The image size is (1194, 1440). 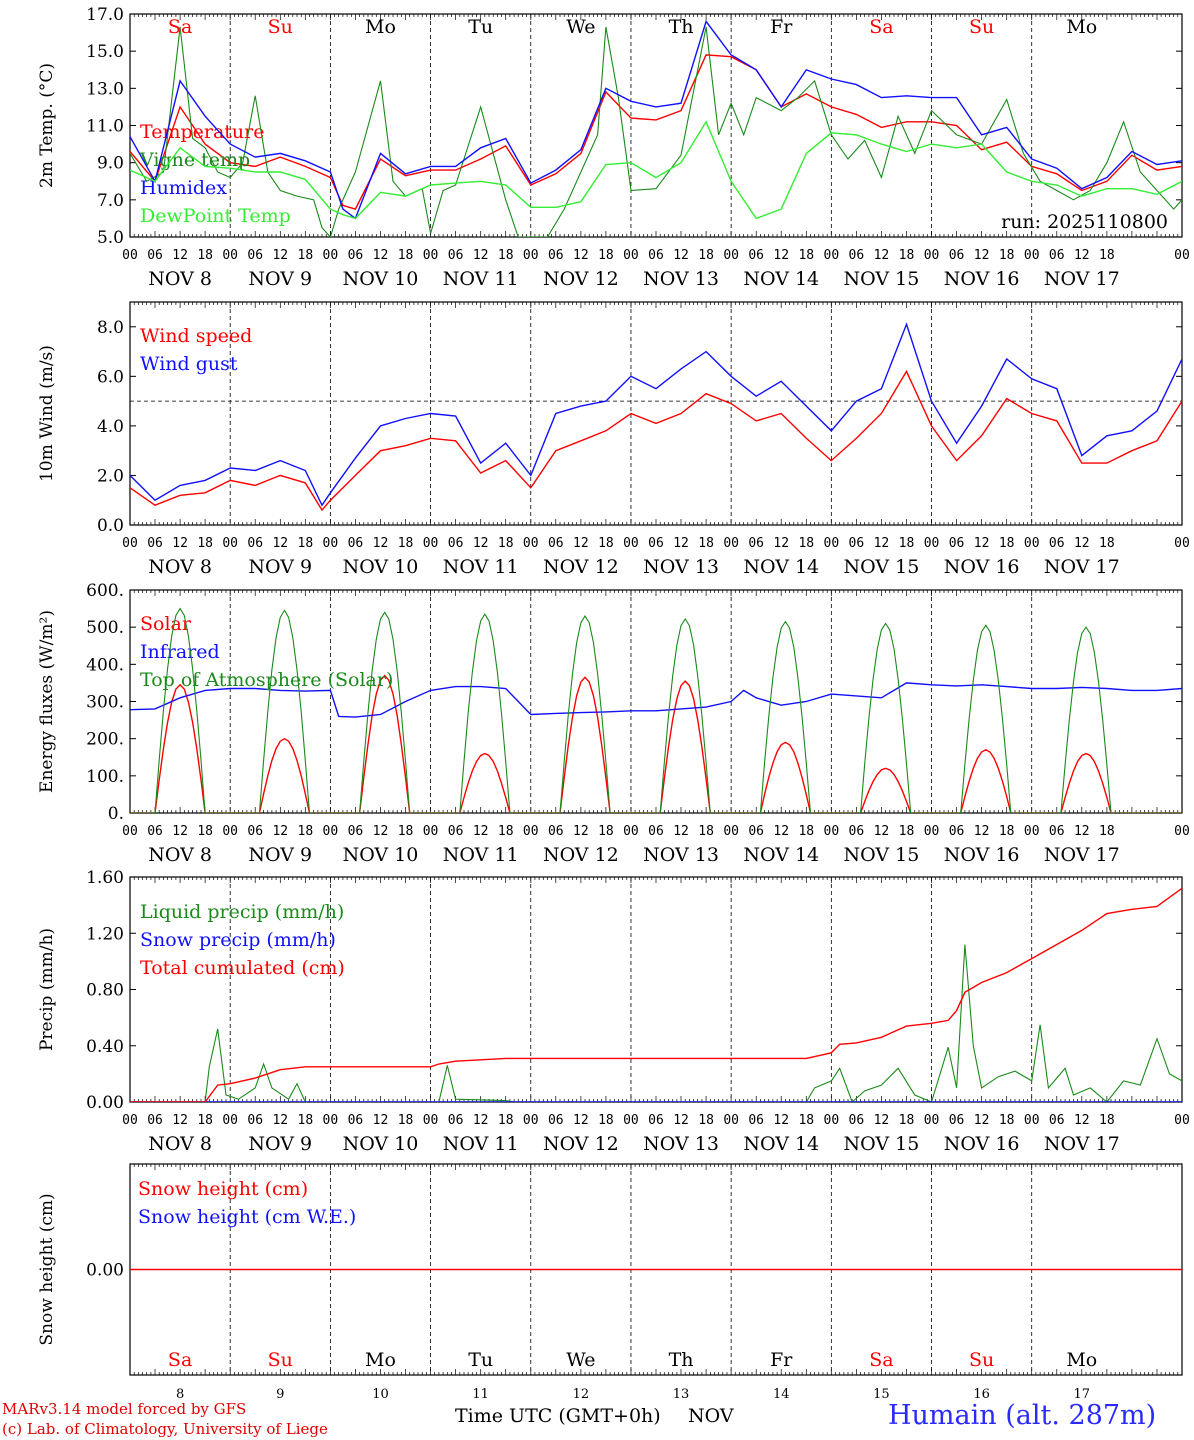 What do you see at coordinates (116, 814) in the screenshot?
I see `y-tick-label: 0.` at bounding box center [116, 814].